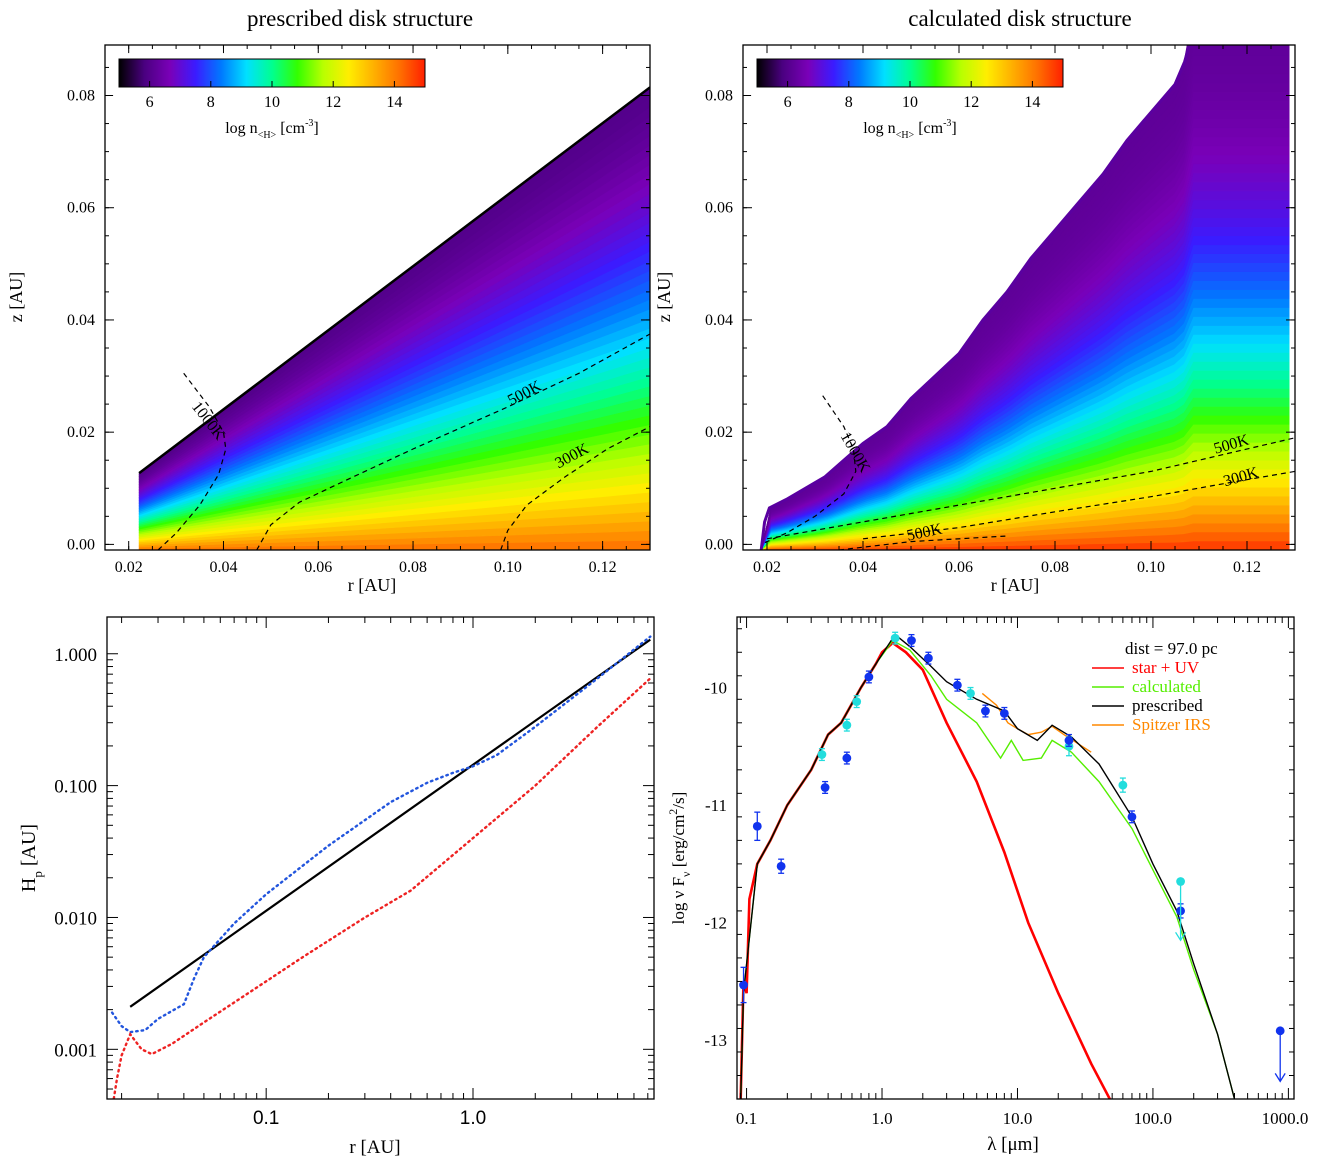 This screenshot has height=1162, width=1340. I want to click on panel-a-colorbar-tick-label: 12, so click(333, 102).